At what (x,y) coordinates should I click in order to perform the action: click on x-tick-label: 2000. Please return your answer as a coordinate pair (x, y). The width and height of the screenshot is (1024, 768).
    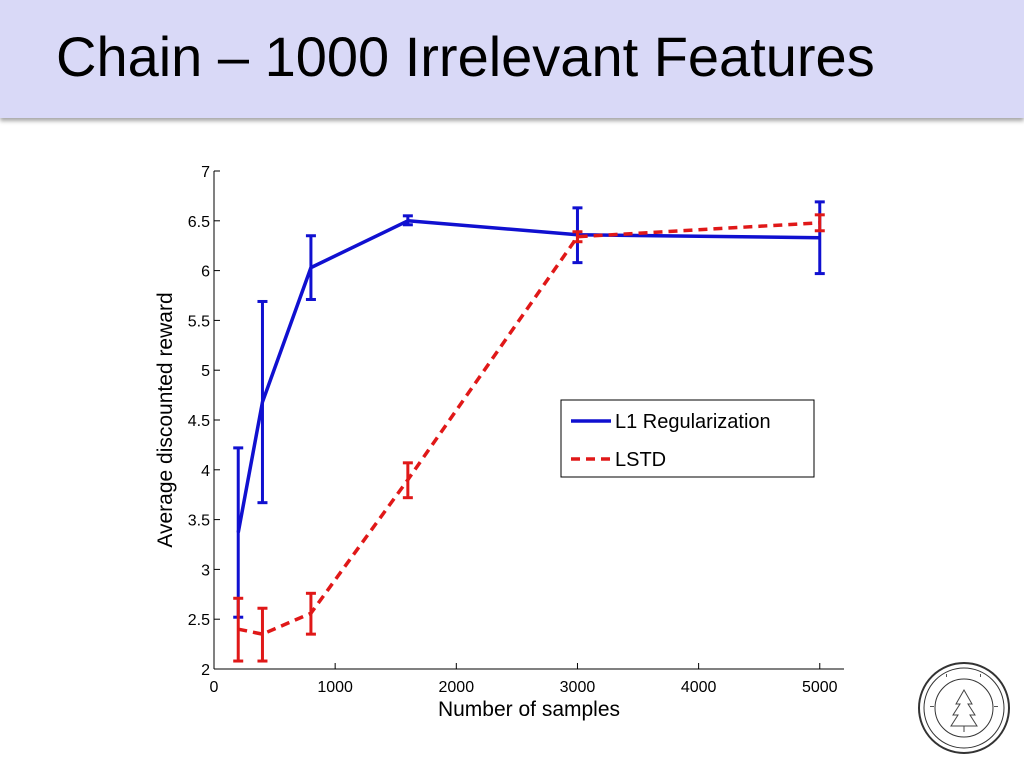
    Looking at the image, I should click on (457, 687).